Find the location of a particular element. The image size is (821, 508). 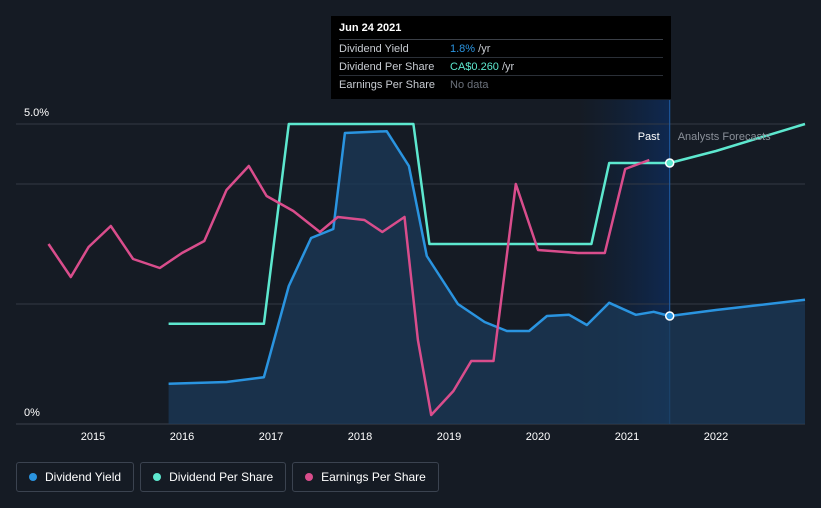

tooltip-row-dividend-yield: Dividend Yield 1.8% /yr is located at coordinates (501, 49).